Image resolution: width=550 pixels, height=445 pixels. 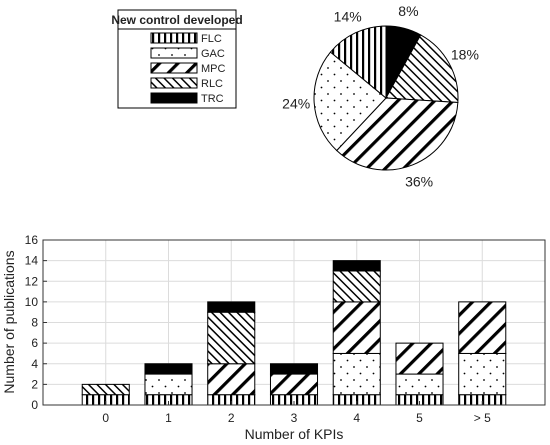 I want to click on x-tick-label-3: 3, so click(x=294, y=418).